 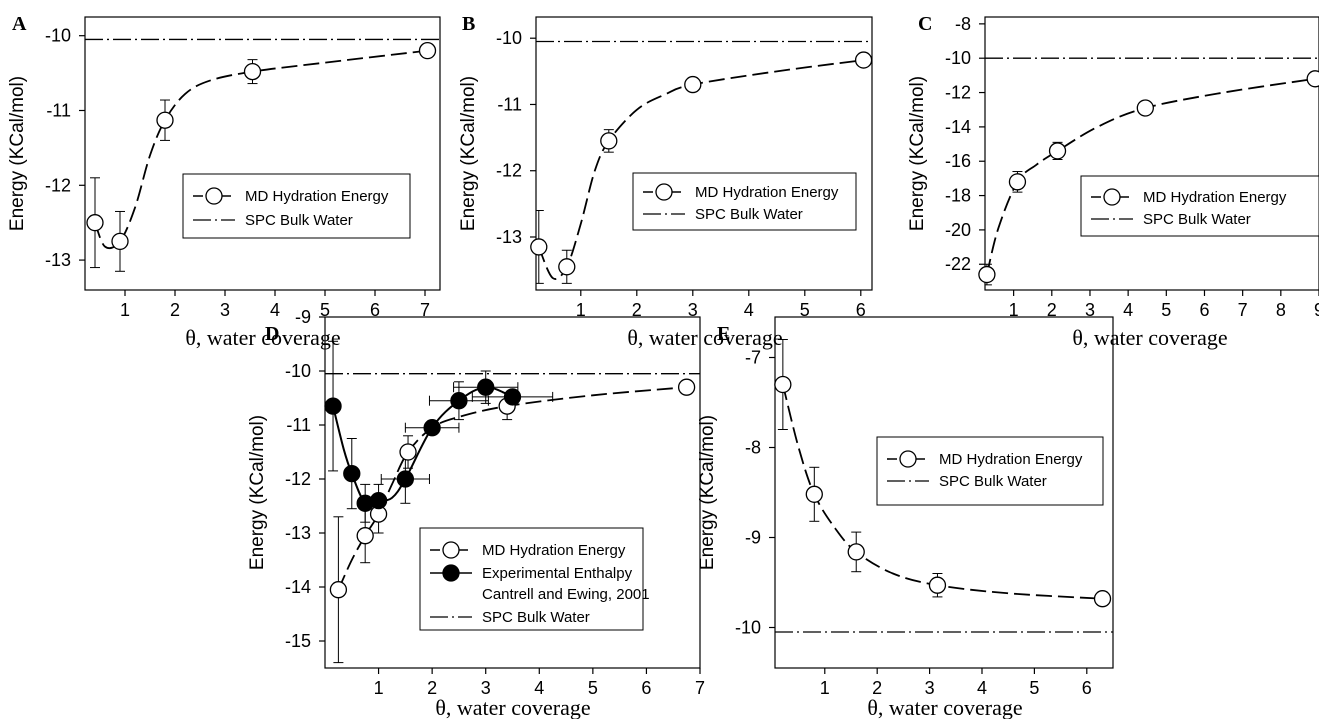 I want to click on legend: MD Hydration Energy SPC Bulk Water, so click(x=990, y=471).